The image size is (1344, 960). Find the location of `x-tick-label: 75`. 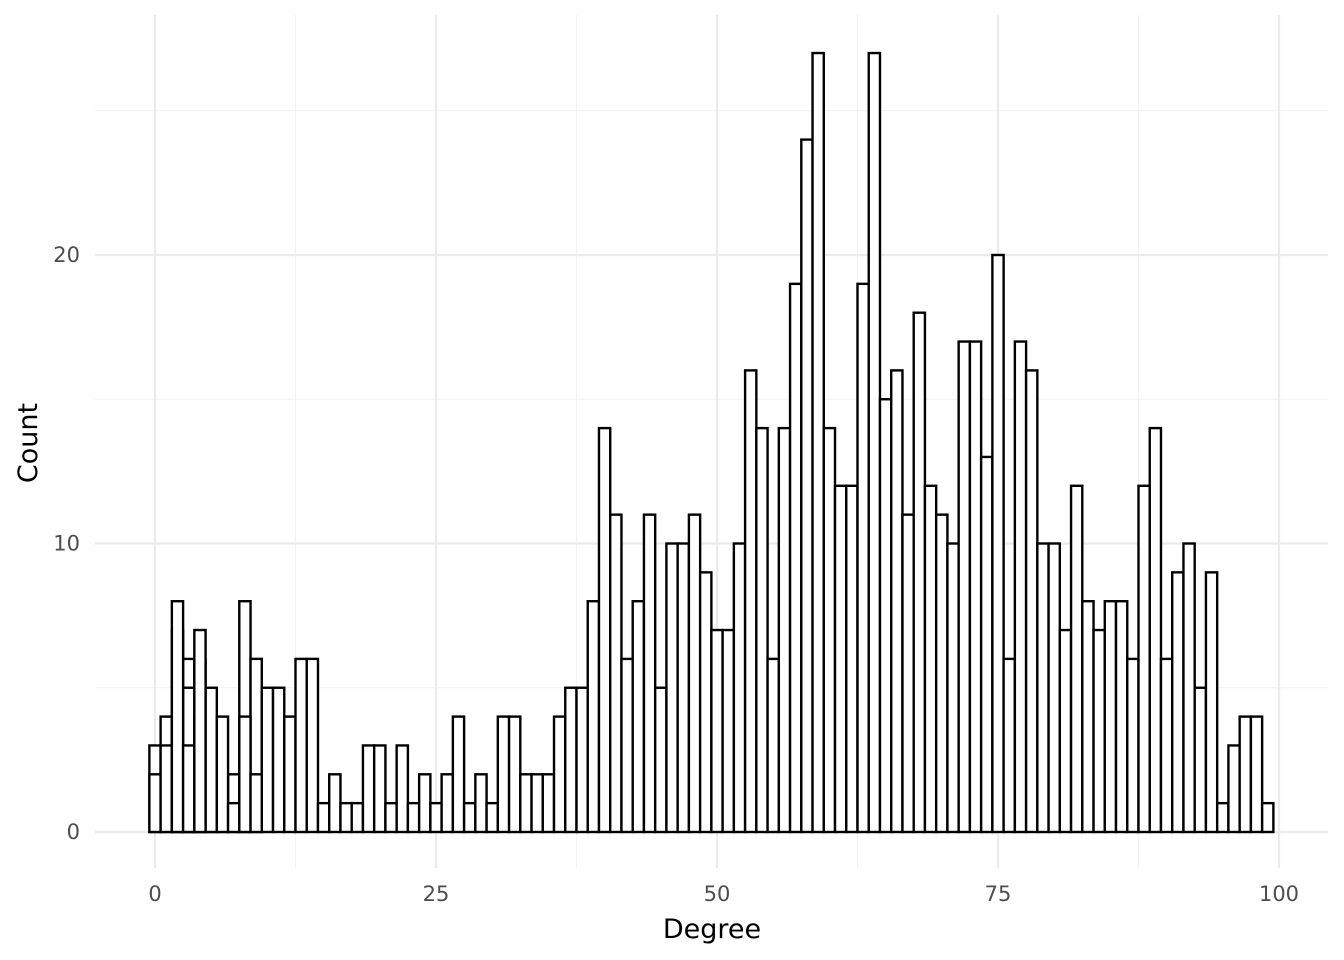

x-tick-label: 75 is located at coordinates (998, 894).